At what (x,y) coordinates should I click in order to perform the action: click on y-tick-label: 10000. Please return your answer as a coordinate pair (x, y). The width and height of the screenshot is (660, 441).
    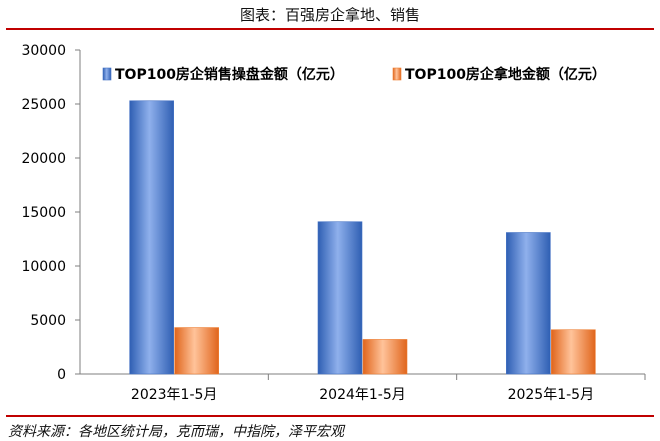
    Looking at the image, I should click on (43, 267).